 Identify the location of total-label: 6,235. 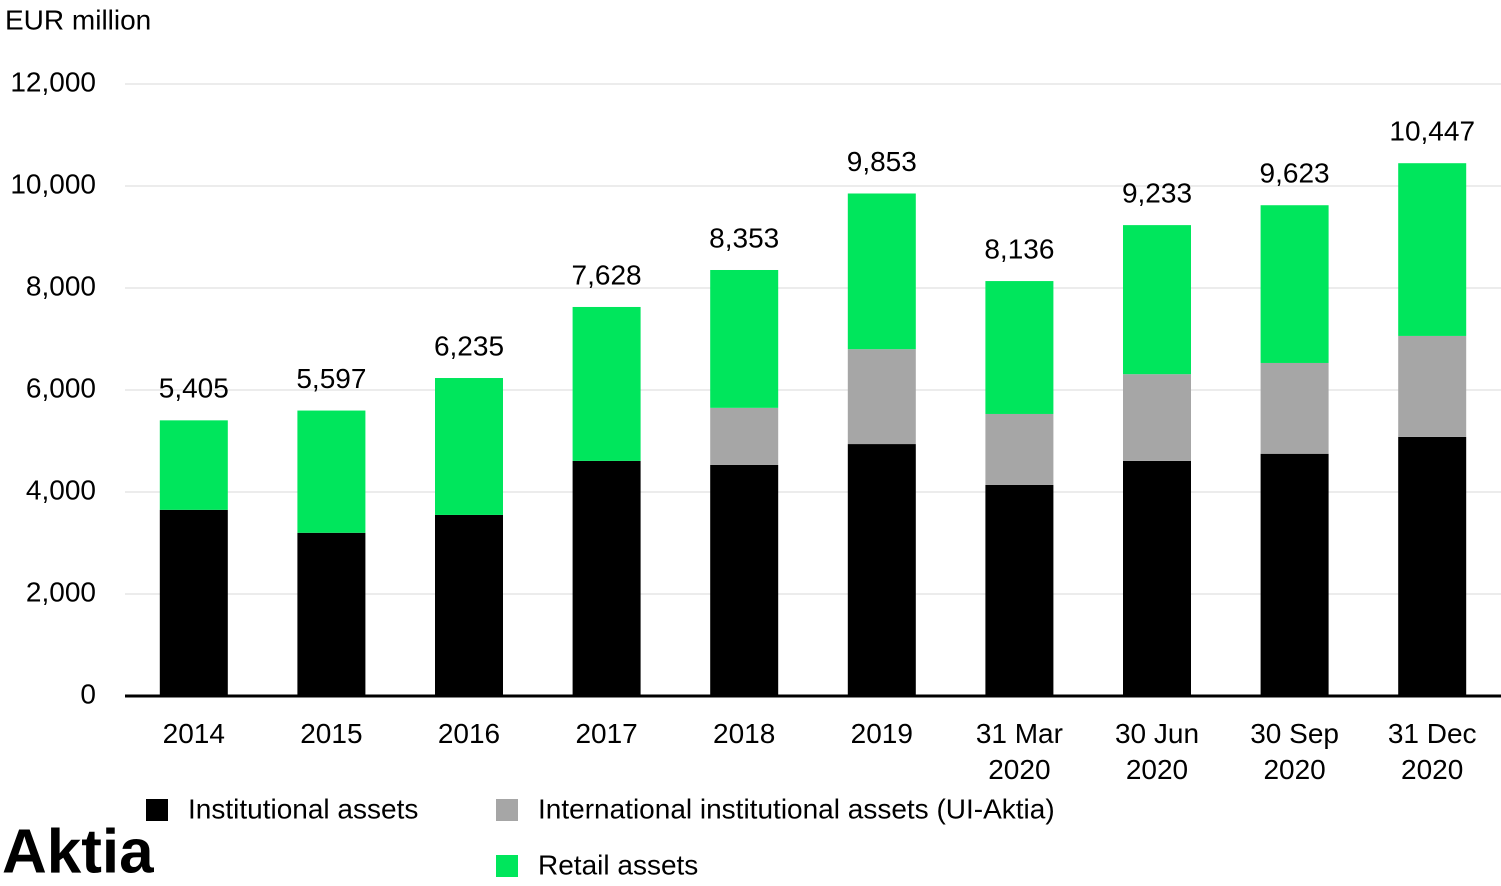
(469, 345).